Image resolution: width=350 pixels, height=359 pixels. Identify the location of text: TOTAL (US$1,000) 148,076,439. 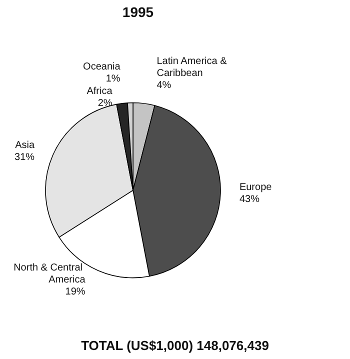
(175, 345).